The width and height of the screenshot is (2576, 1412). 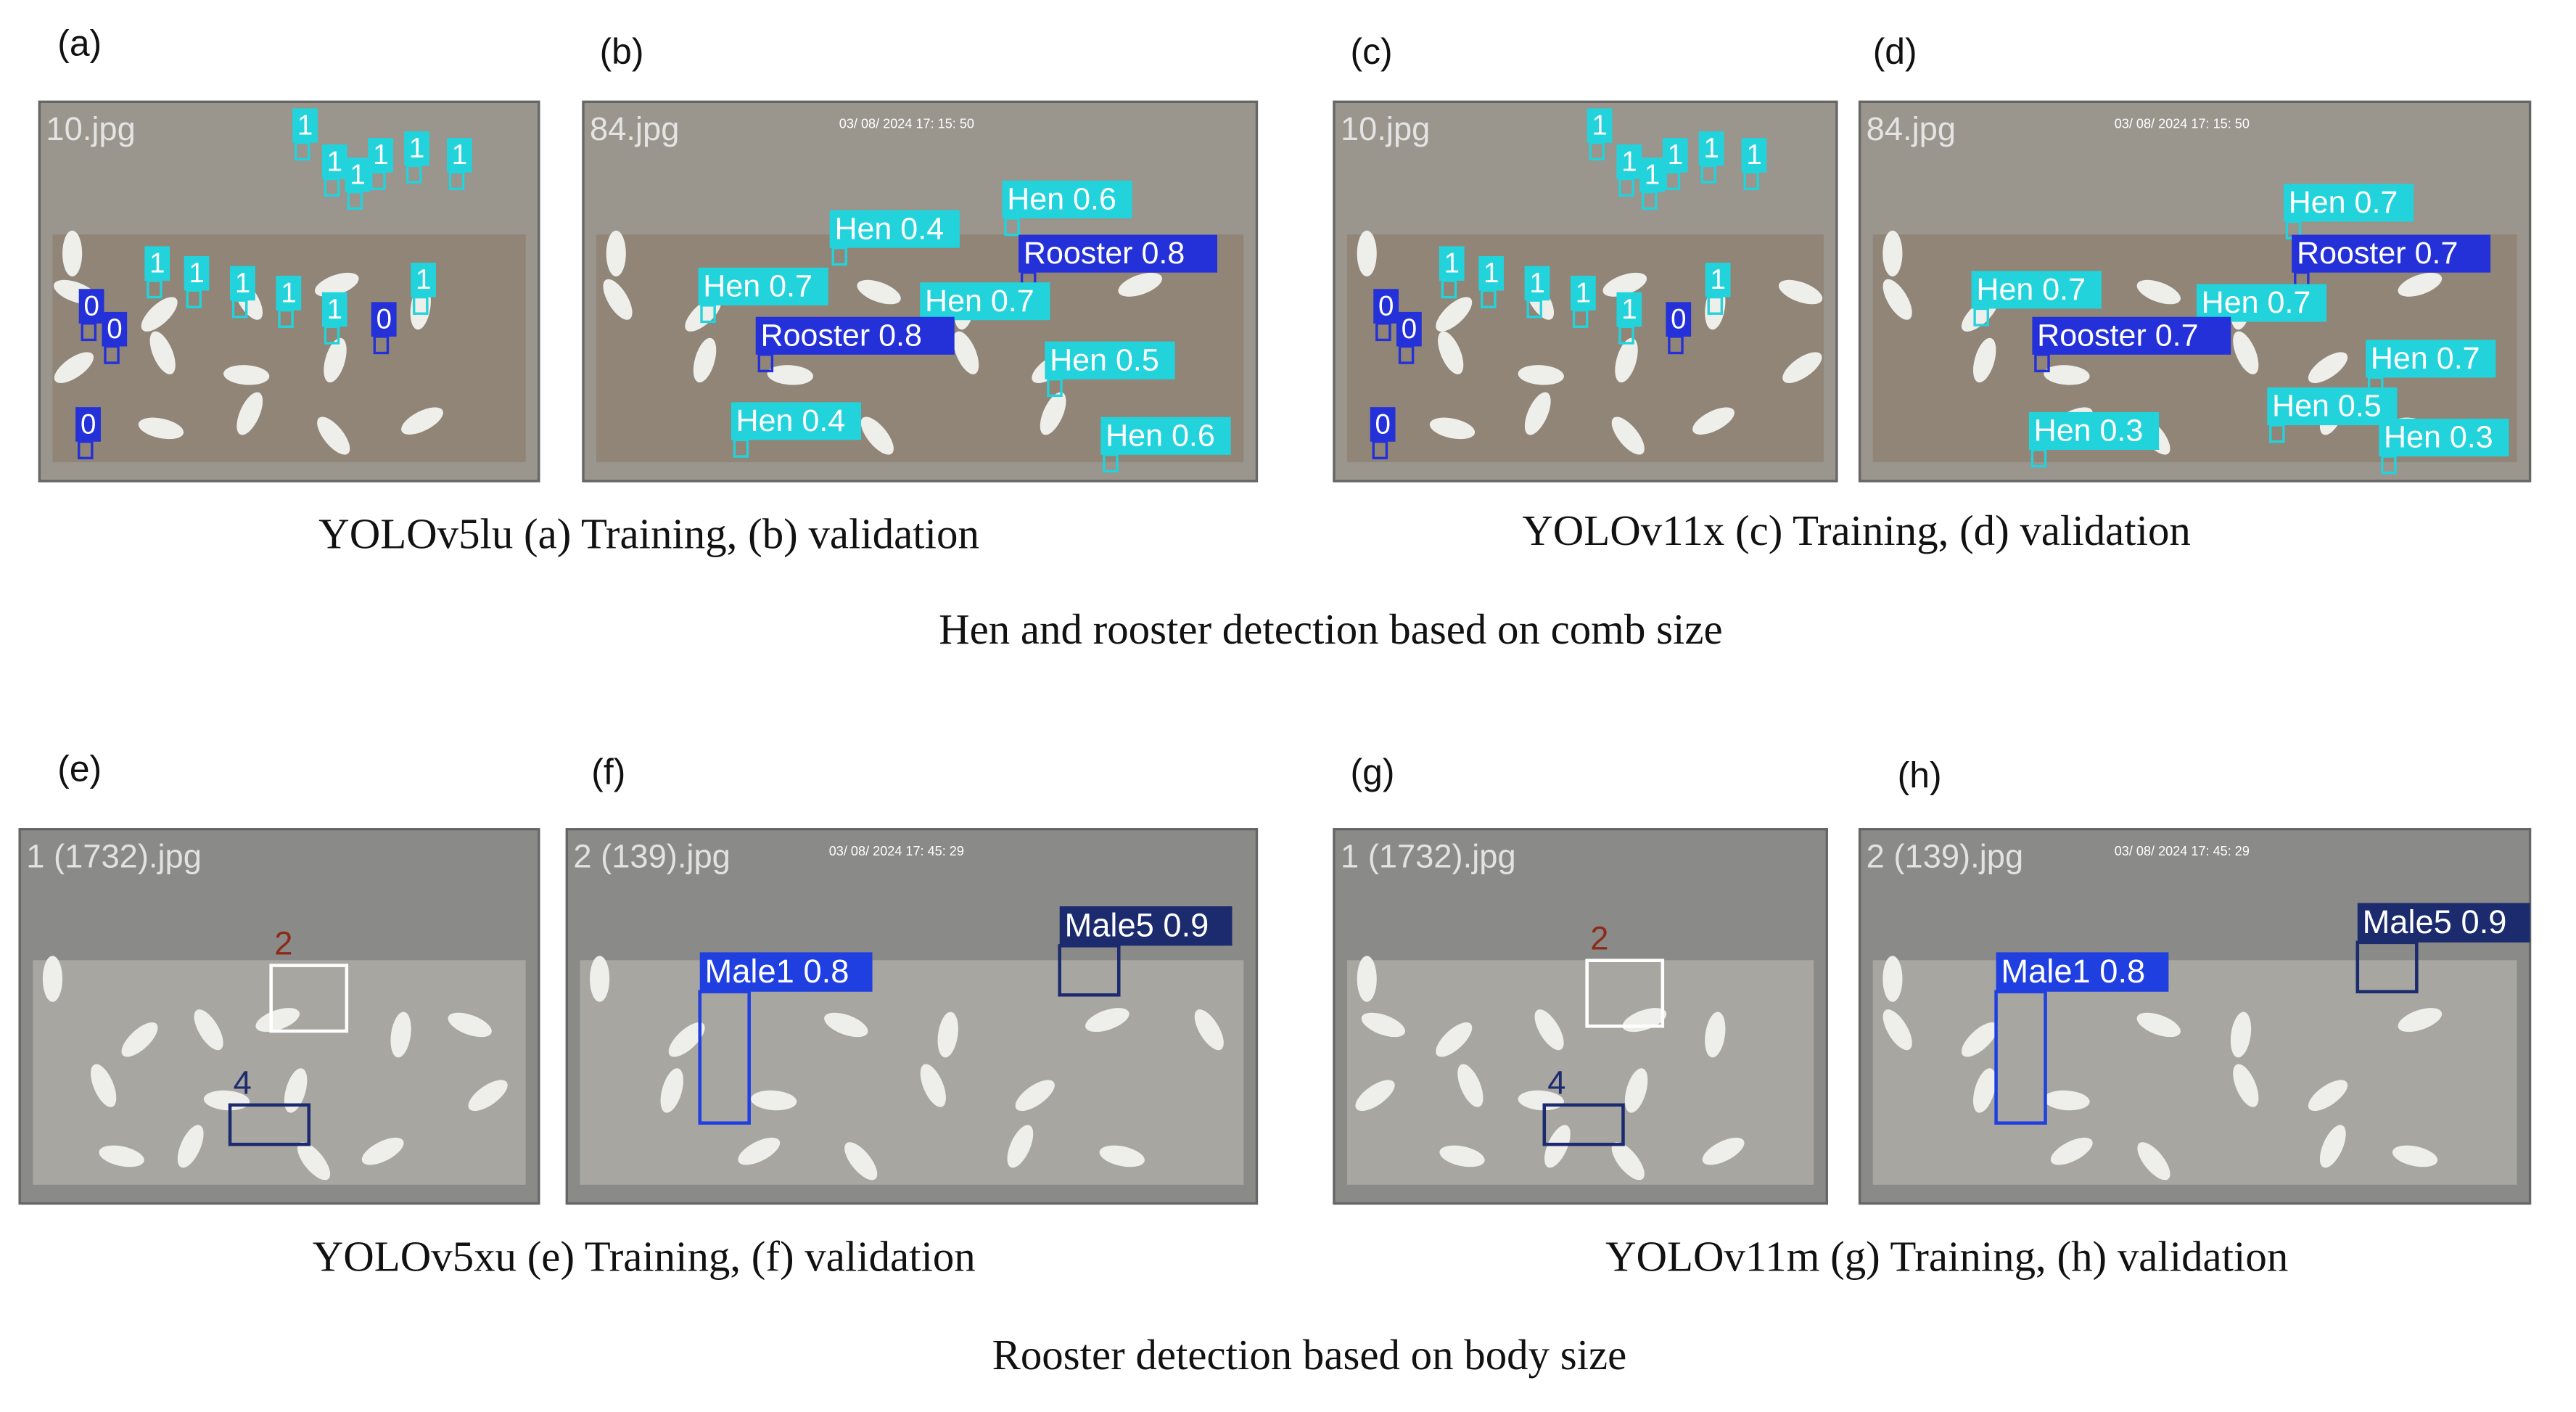 I want to click on detection-label: Male1 0.8, so click(x=777, y=971).